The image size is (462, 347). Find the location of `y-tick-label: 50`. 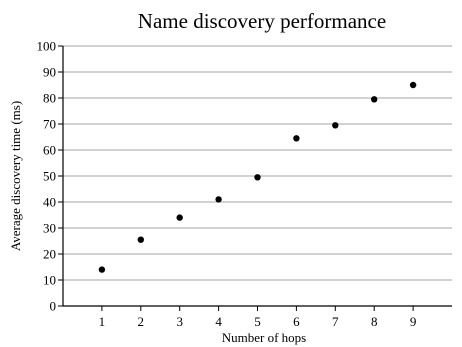

y-tick-label: 50 is located at coordinates (49, 176).